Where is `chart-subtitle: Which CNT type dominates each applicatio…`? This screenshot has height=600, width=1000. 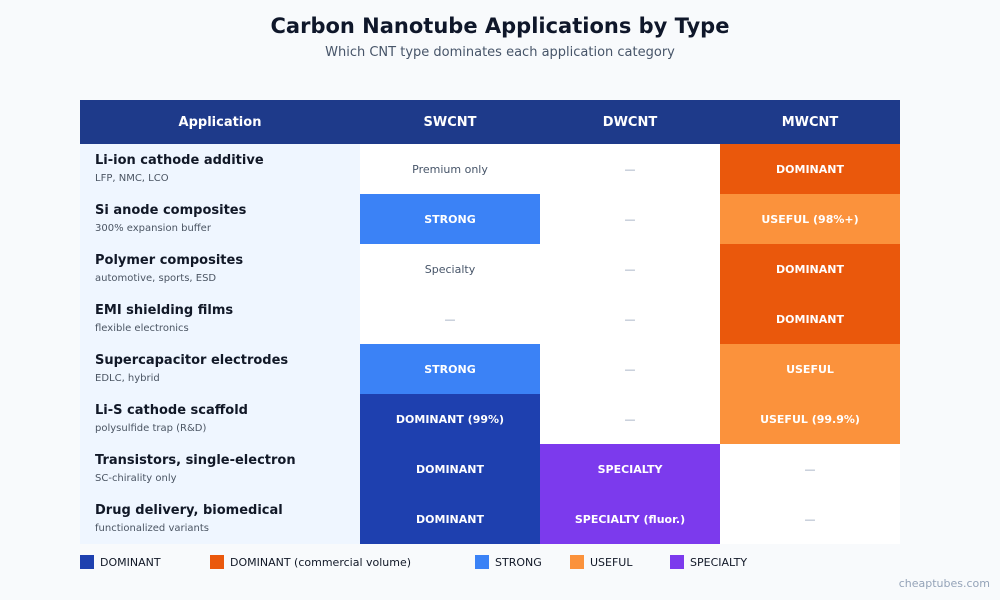
chart-subtitle: Which CNT type dominates each applicatio… is located at coordinates (500, 52).